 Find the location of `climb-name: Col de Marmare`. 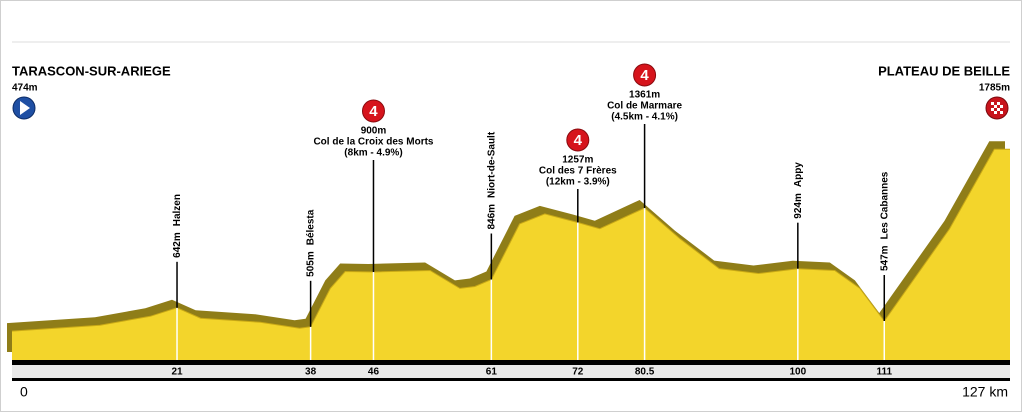

climb-name: Col de Marmare is located at coordinates (644, 106).